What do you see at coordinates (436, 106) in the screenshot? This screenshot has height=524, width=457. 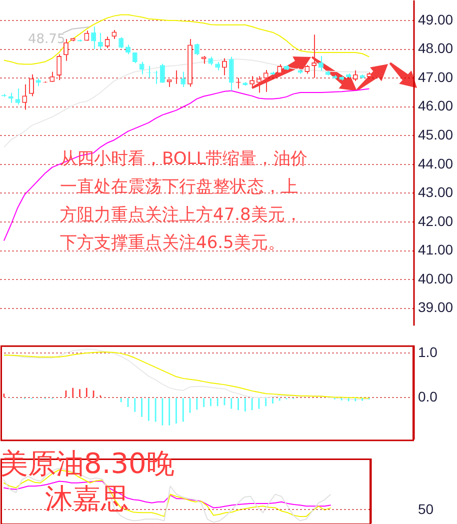 I see `y-tick-label: 46.00` at bounding box center [436, 106].